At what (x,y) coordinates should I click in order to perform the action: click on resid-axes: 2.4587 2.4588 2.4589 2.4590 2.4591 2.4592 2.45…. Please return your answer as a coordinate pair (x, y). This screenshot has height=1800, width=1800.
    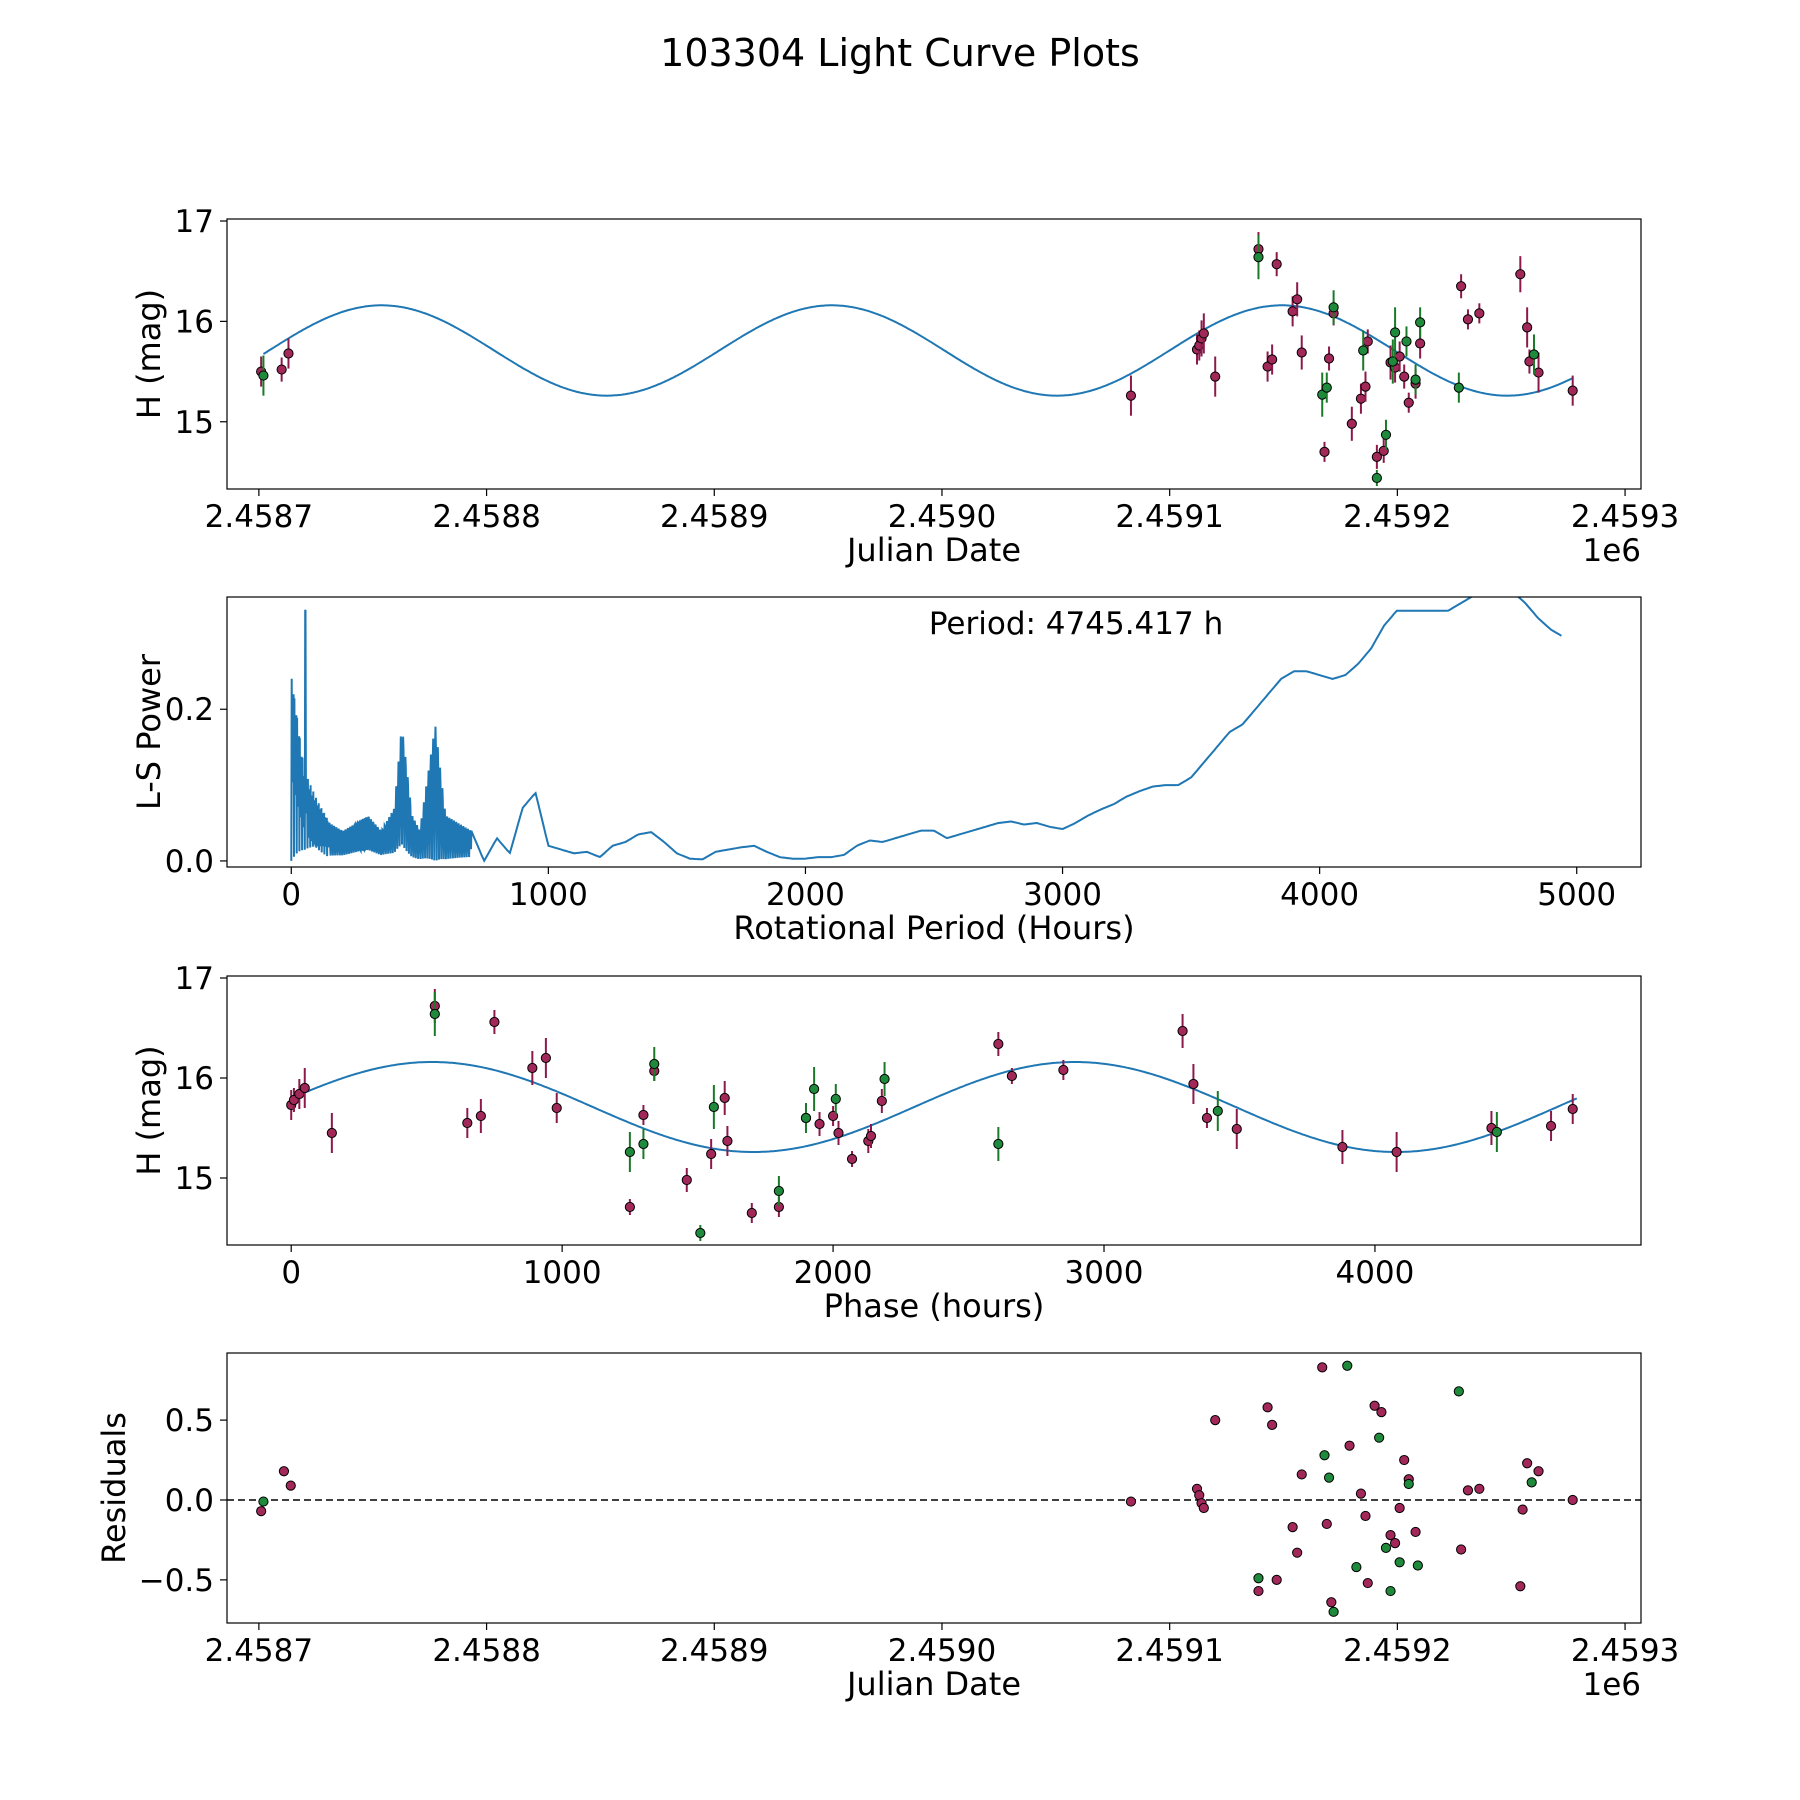
    Looking at the image, I should click on (909, 1536).